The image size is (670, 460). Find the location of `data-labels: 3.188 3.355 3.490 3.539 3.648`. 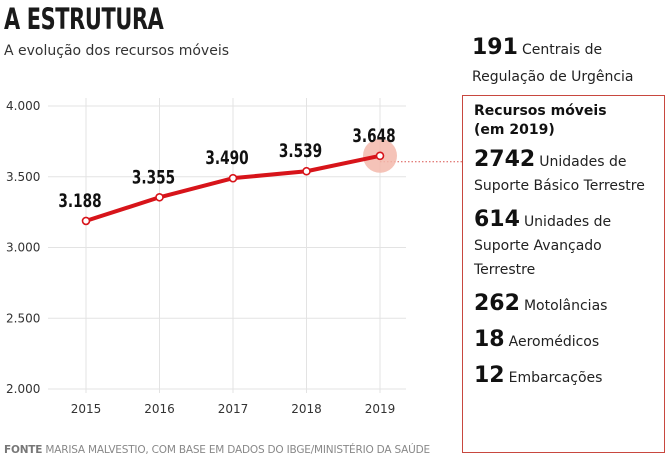

data-labels: 3.188 3.355 3.490 3.539 3.648 is located at coordinates (226, 168).